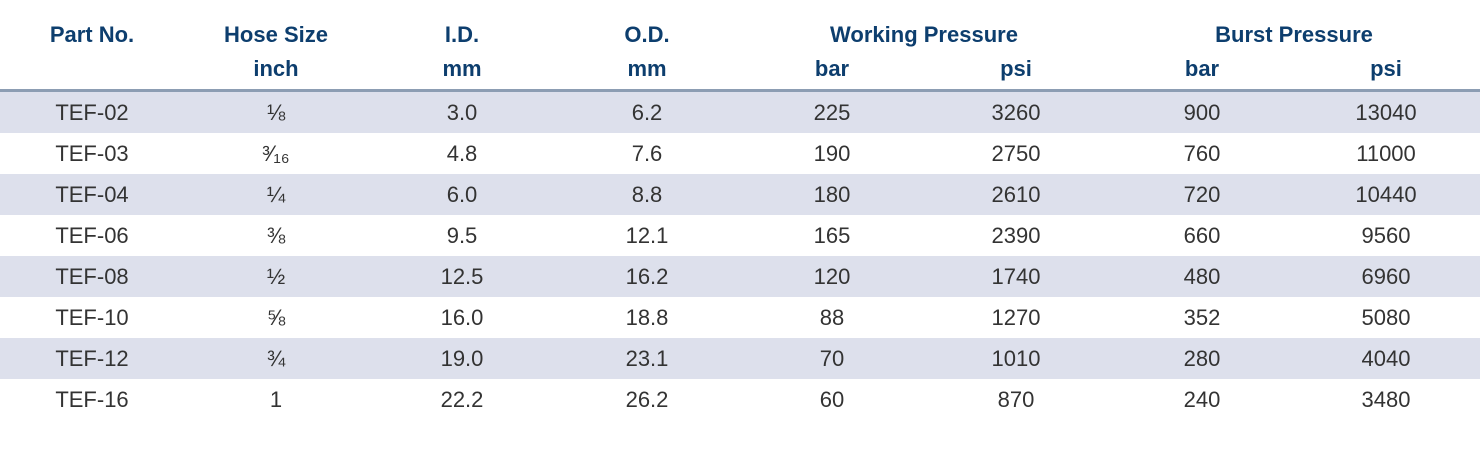 The image size is (1480, 450). Describe the element at coordinates (740, 399) in the screenshot. I see `table-row: TEF-16 1 22.2 26.2 60 870 240 3480` at that location.